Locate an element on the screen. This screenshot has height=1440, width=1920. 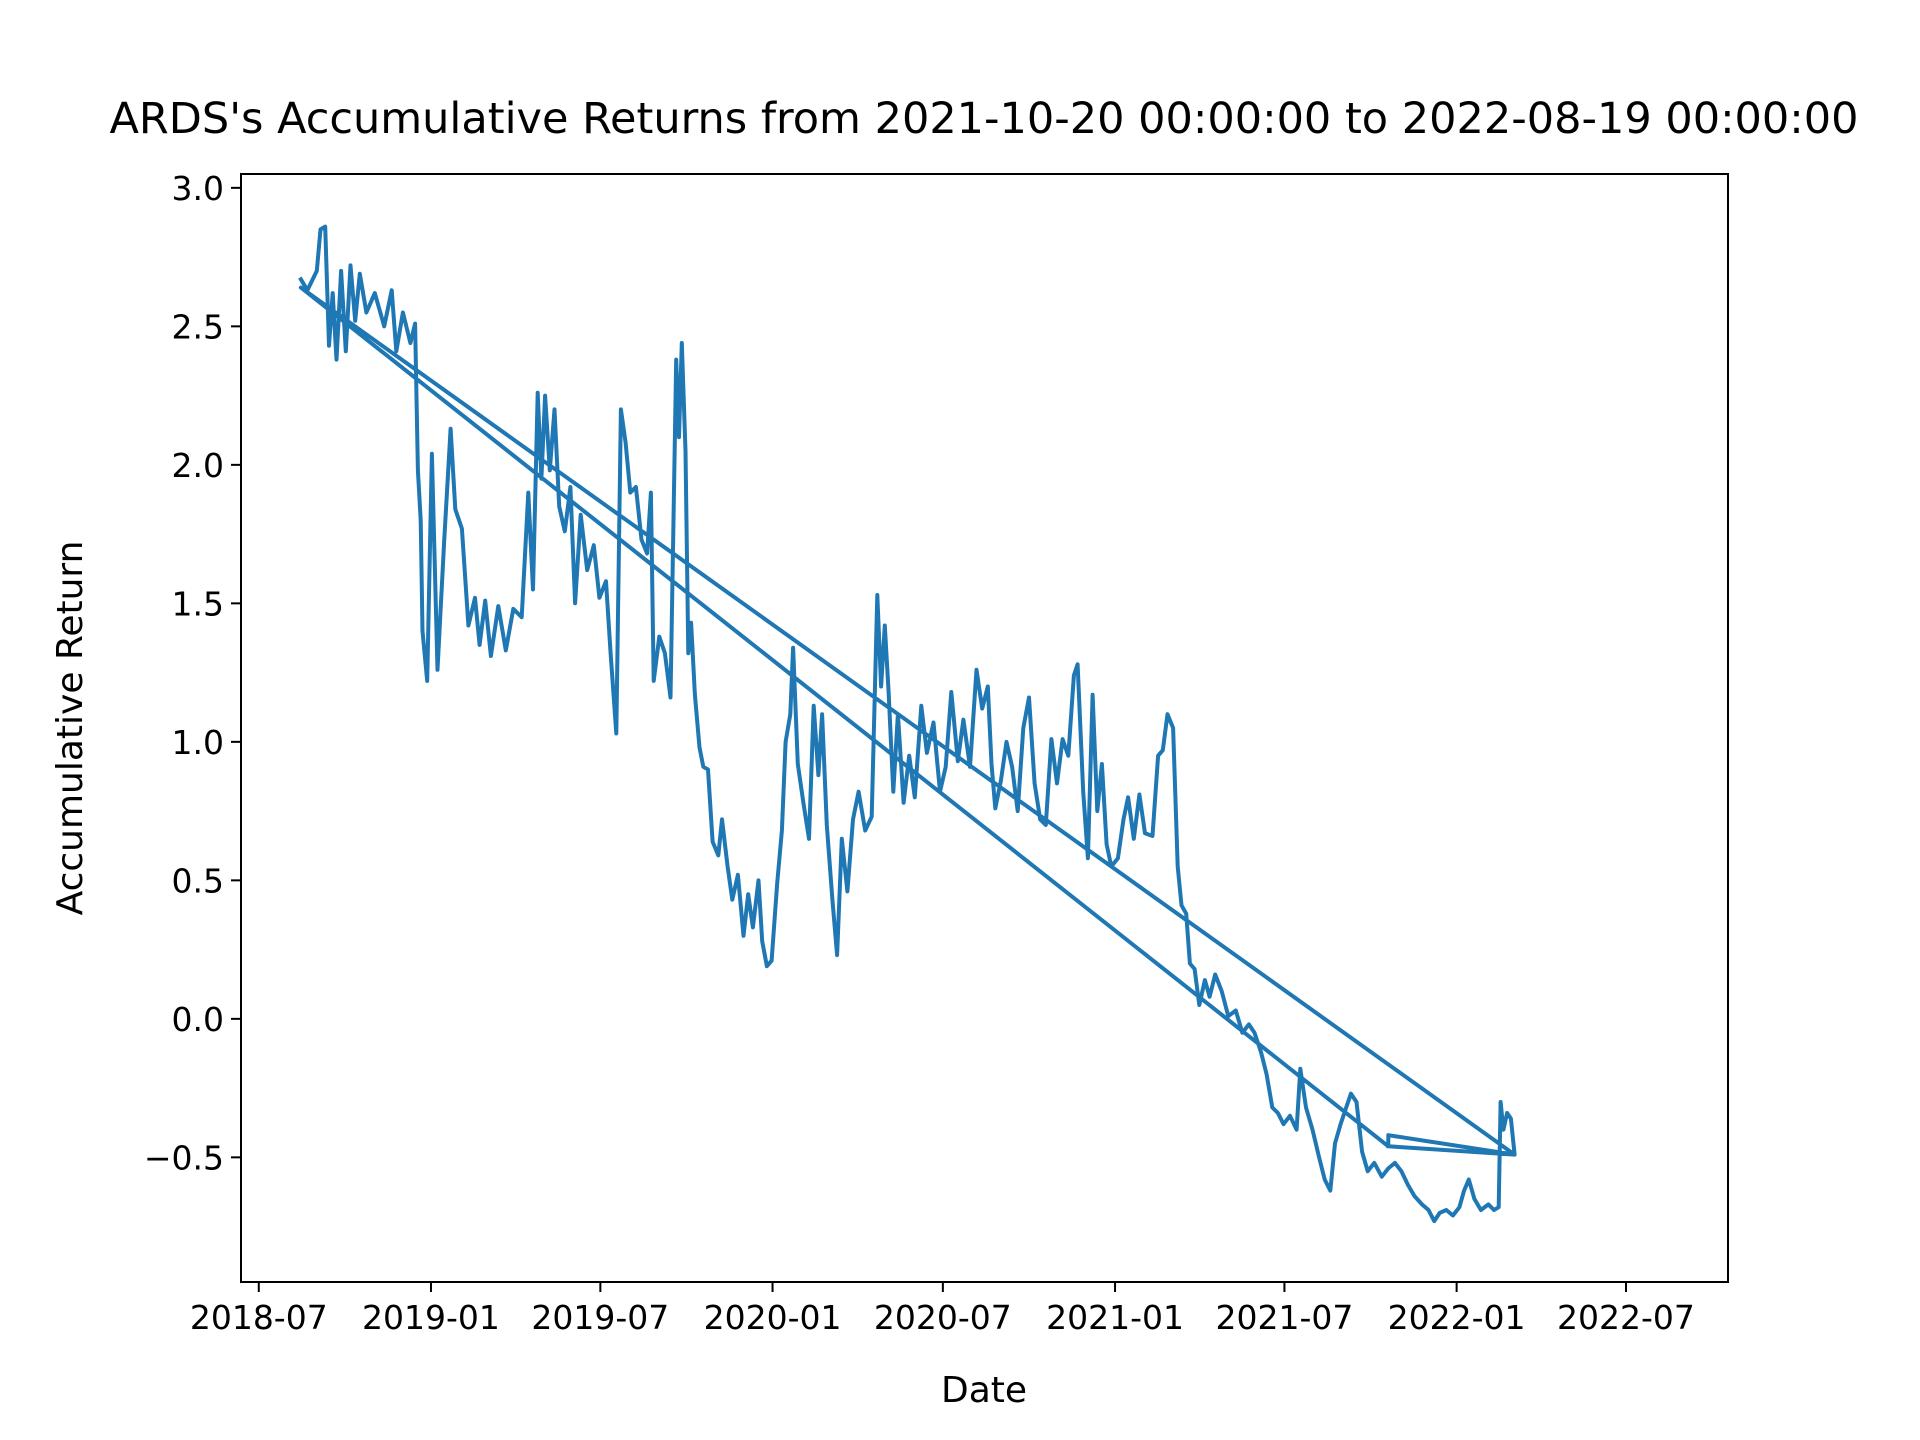
x-tick-label: 2021-07 is located at coordinates (1284, 1317).